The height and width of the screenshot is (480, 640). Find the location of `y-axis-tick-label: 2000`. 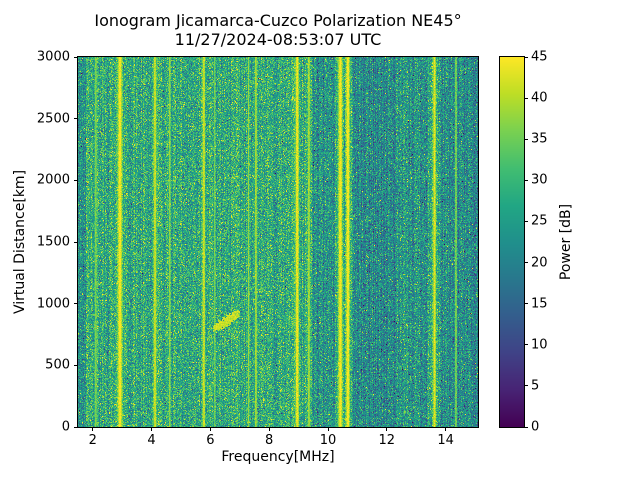

y-axis-tick-label: 2000 is located at coordinates (53, 180).